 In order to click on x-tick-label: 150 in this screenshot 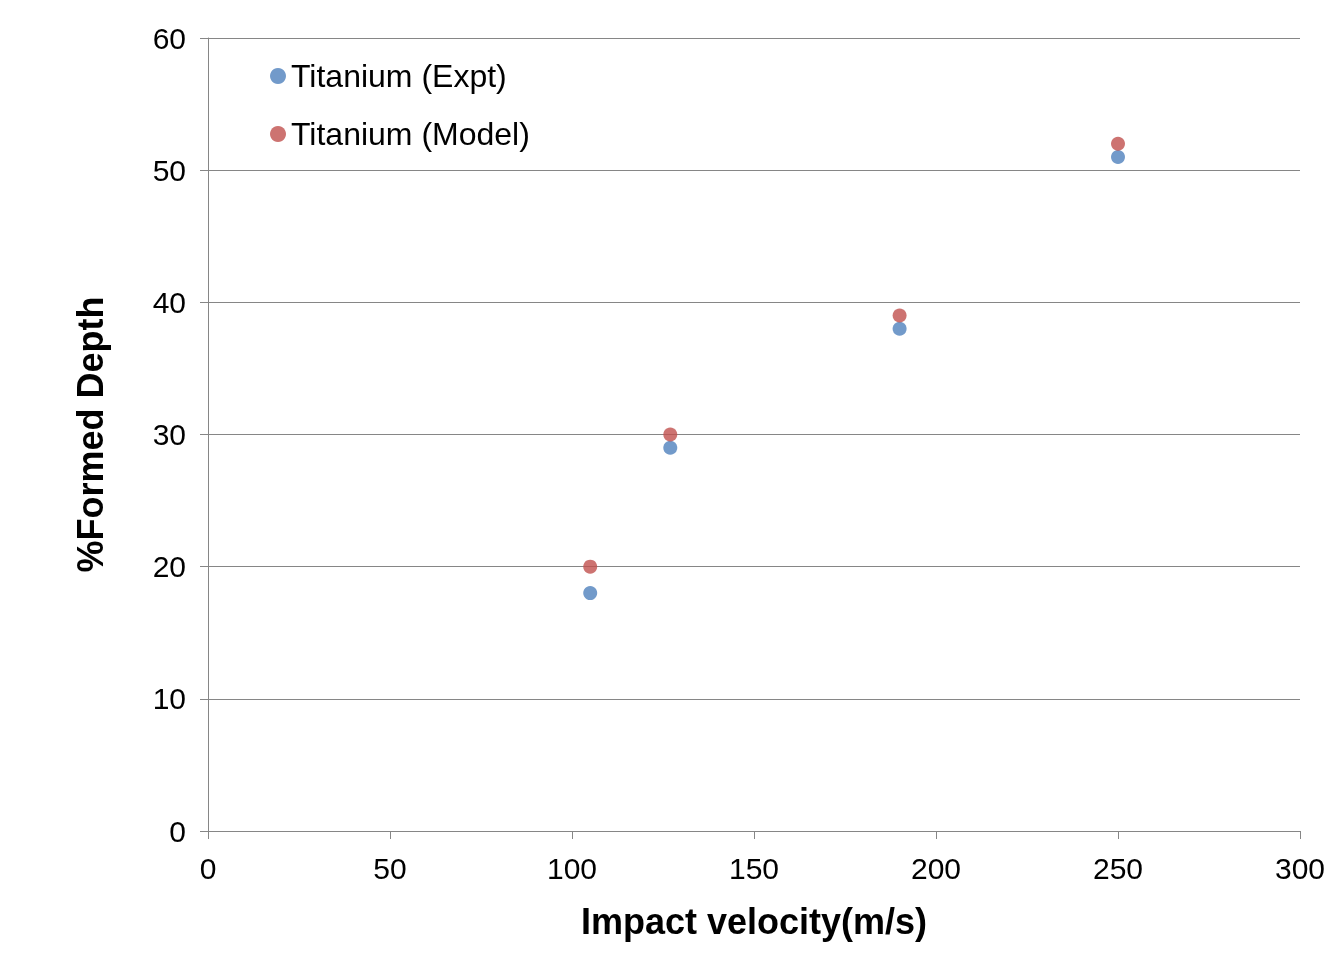, I will do `click(754, 868)`.